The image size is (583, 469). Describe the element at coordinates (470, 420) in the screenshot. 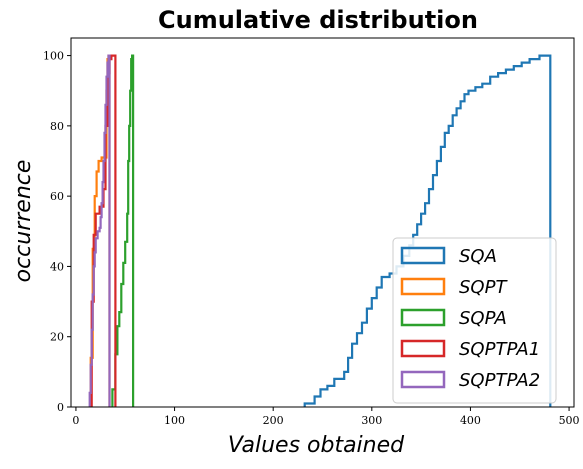

I see `x-tick-label: 400` at that location.